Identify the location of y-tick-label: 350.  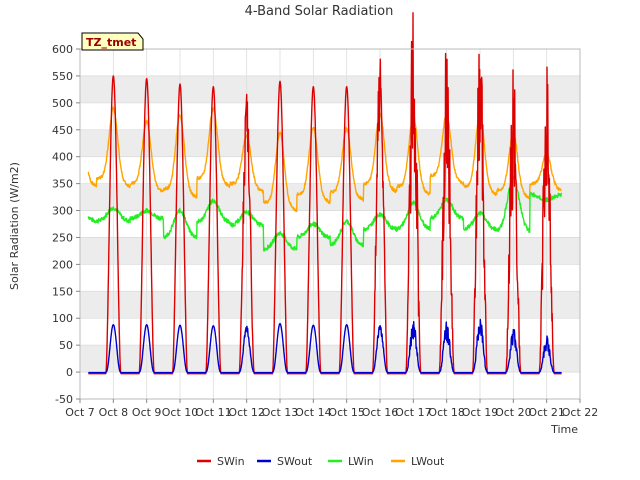
(62, 184).